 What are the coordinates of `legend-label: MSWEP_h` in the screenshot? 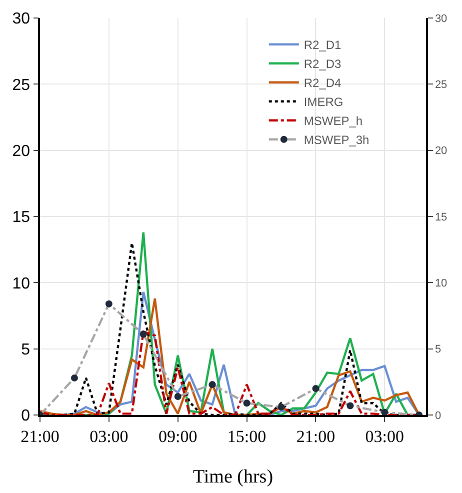 It's located at (333, 121).